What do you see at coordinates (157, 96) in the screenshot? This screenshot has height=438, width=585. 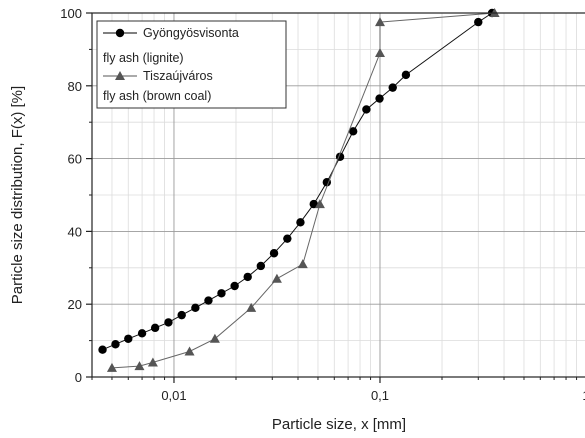 I see `legend-label-brown-coal-2: fly ash (brown coal)` at bounding box center [157, 96].